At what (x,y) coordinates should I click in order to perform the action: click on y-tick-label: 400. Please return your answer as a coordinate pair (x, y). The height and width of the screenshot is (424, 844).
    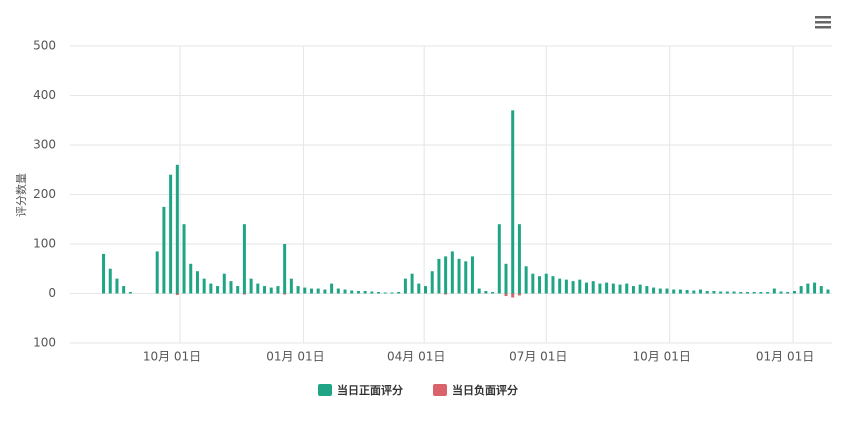
    Looking at the image, I should click on (44, 95).